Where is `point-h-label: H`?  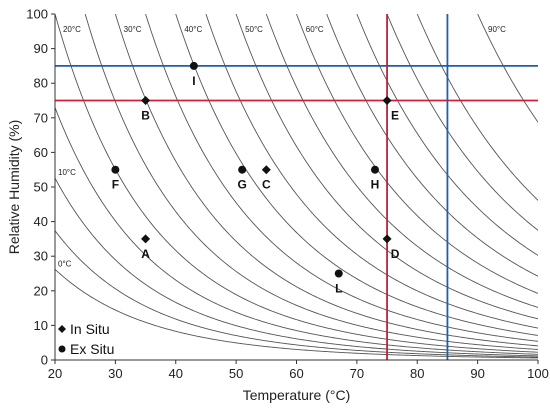 point-h-label: H is located at coordinates (375, 185).